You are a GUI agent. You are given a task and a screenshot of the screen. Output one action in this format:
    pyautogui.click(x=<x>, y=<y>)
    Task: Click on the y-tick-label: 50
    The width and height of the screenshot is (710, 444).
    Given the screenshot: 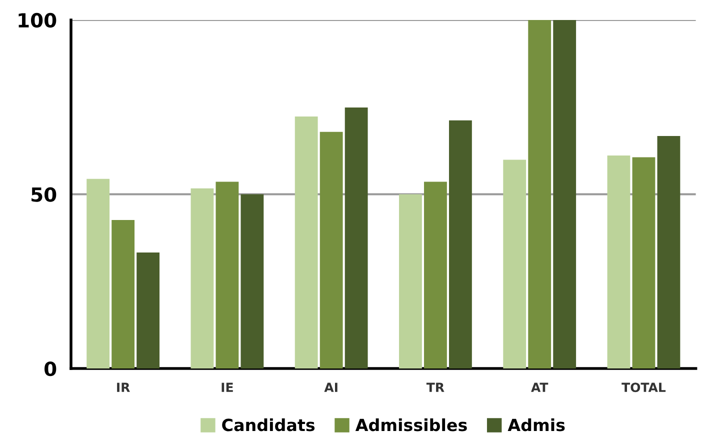 What is the action you would take?
    pyautogui.click(x=44, y=194)
    